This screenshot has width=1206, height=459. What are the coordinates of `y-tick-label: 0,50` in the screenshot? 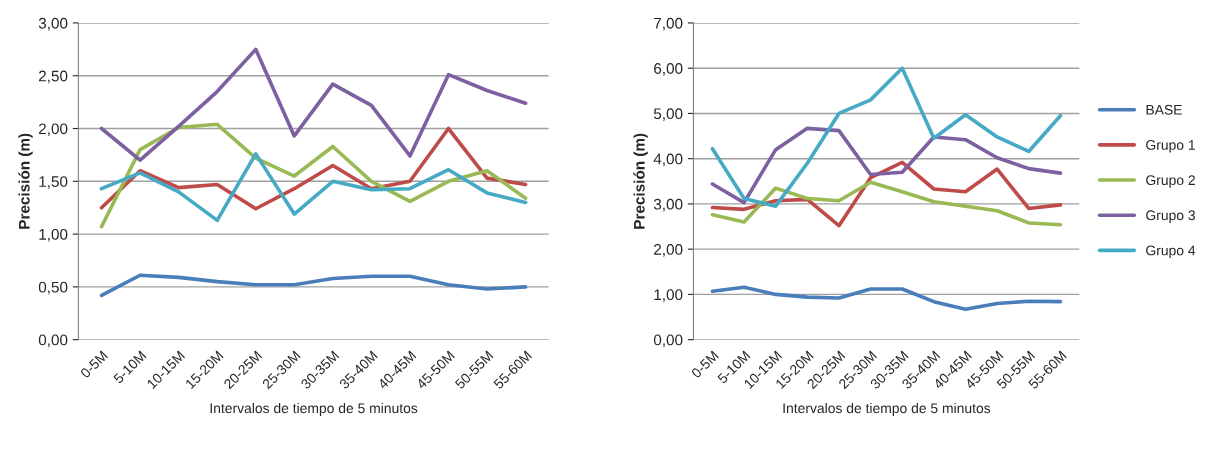 It's located at (53, 288).